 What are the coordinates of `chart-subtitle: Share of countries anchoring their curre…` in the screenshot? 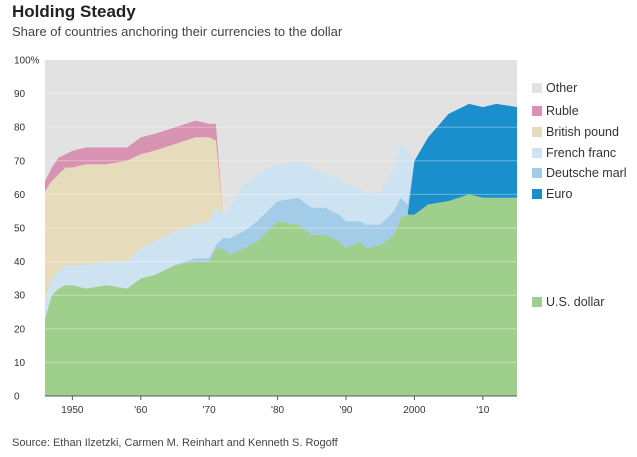 It's located at (177, 31).